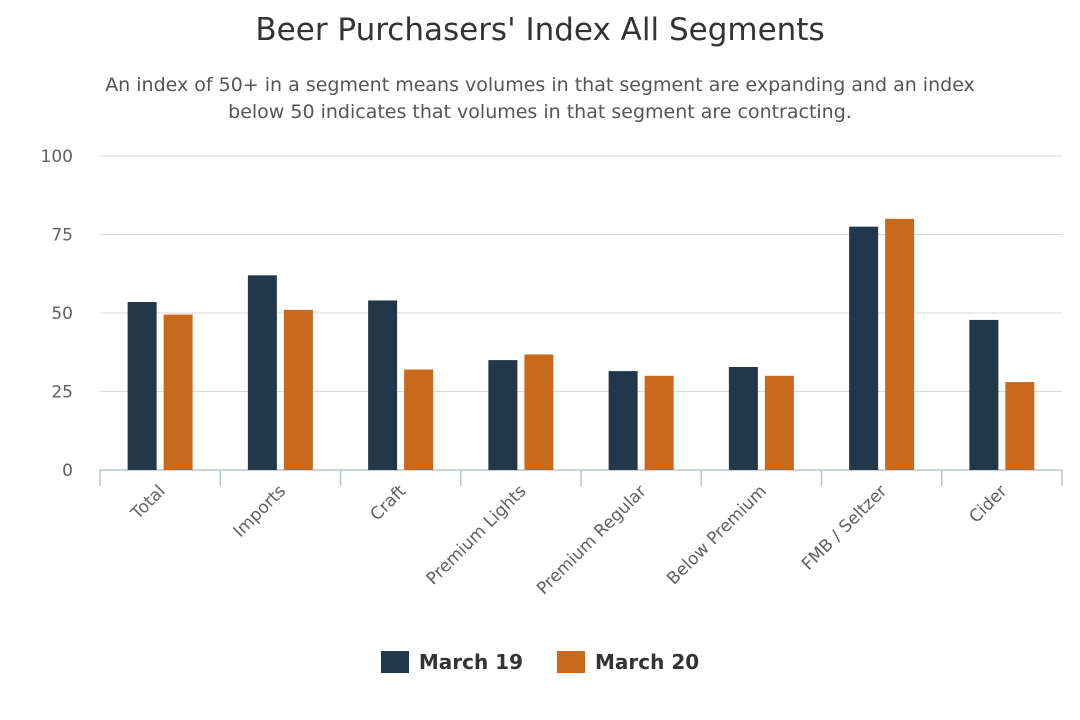 This screenshot has height=720, width=1080. Describe the element at coordinates (262, 372) in the screenshot. I see `bar-series-0-imports` at that location.